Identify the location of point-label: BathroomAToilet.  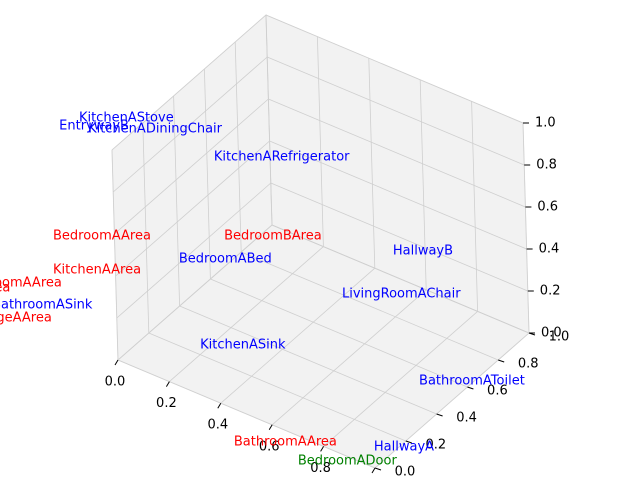
(472, 381).